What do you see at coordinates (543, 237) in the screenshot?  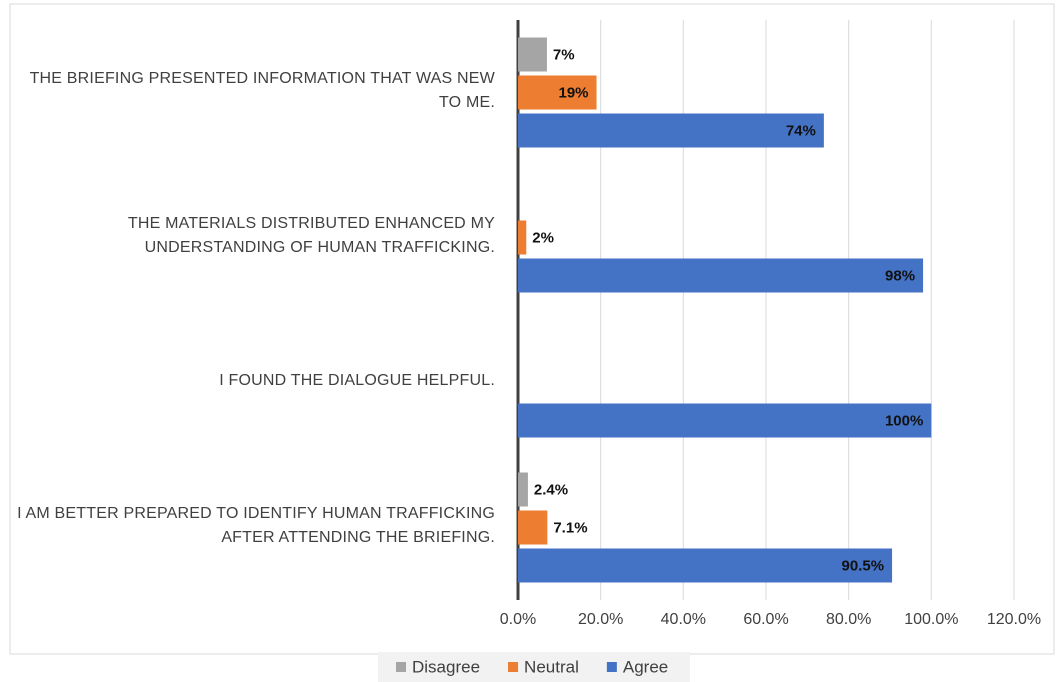 I see `data-label: 2%` at bounding box center [543, 237].